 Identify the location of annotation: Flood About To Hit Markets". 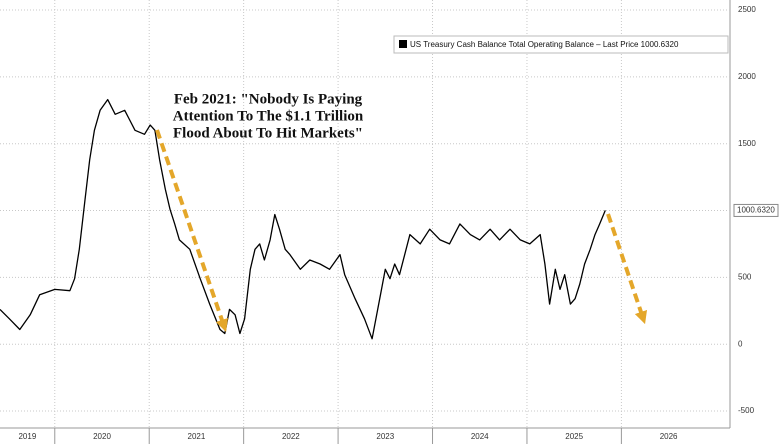
(268, 133).